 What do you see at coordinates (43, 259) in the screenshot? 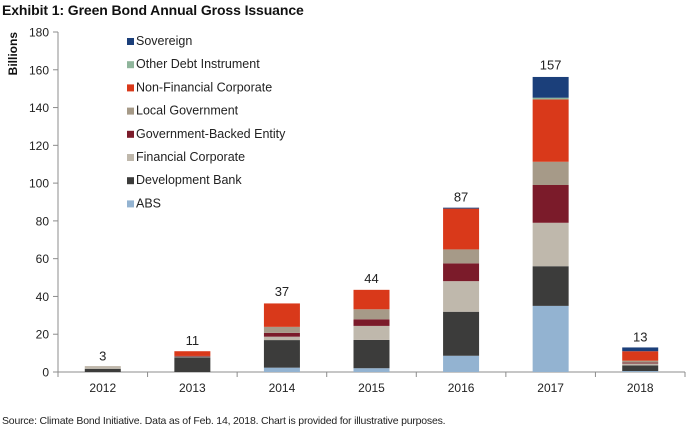
I see `y-tick-label: 60` at bounding box center [43, 259].